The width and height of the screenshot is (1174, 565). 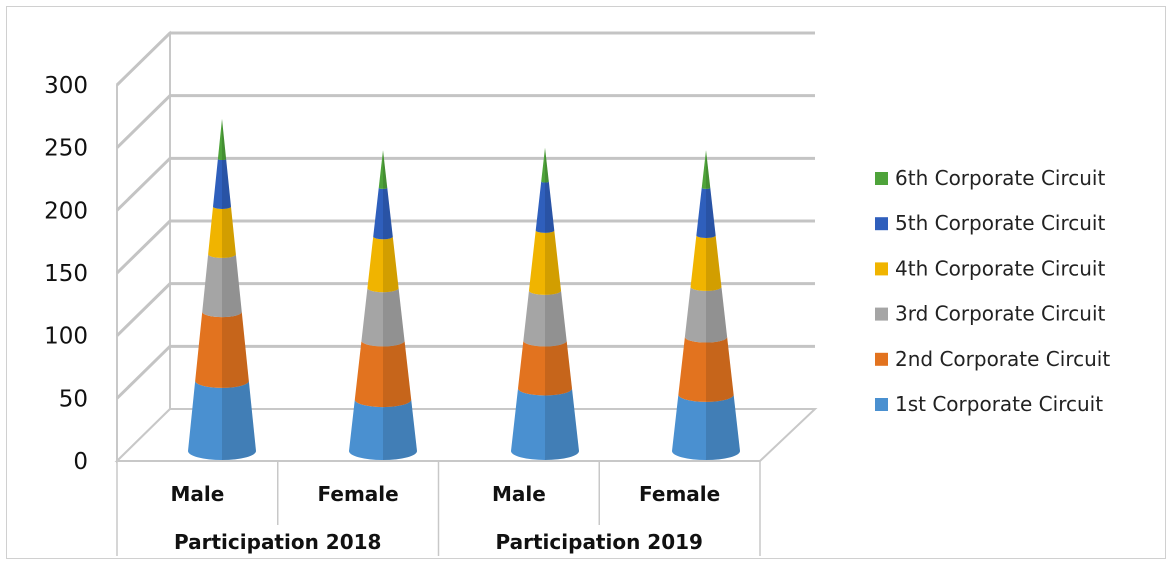 I want to click on y-axis: 0 50 100 150 200 250 300, so click(x=66, y=274).